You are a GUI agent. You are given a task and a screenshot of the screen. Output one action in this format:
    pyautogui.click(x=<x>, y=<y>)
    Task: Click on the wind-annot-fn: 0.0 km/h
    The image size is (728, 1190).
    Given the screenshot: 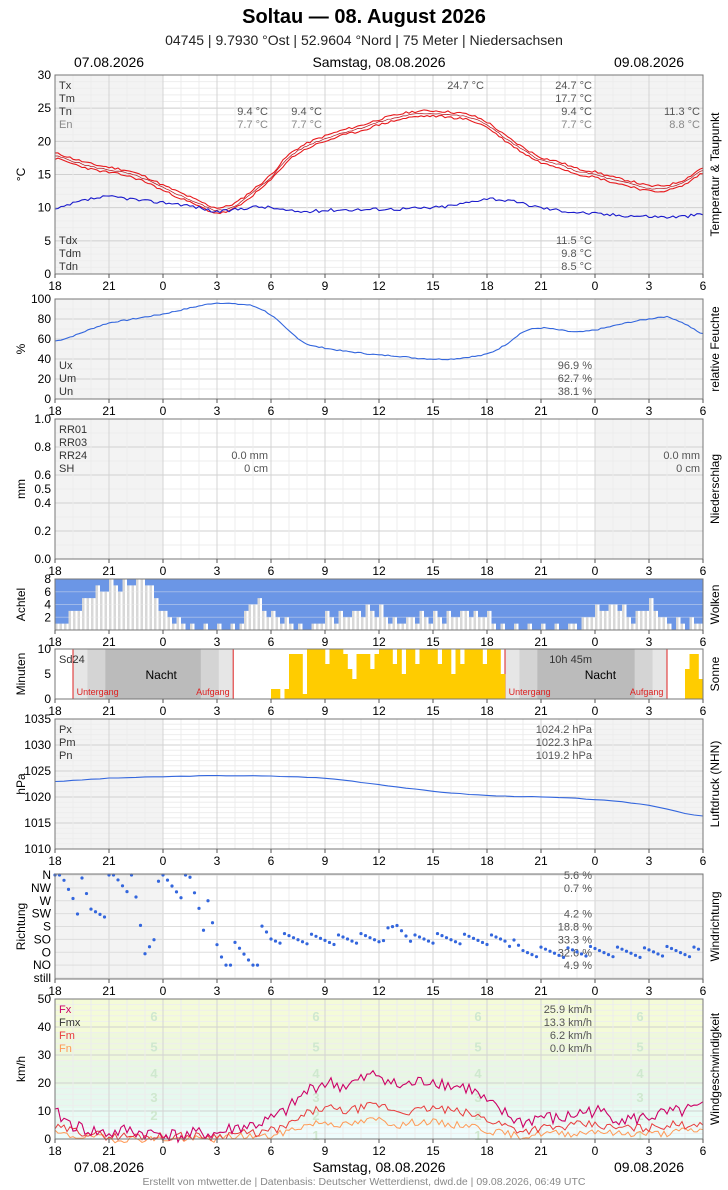 What is the action you would take?
    pyautogui.click(x=571, y=1049)
    